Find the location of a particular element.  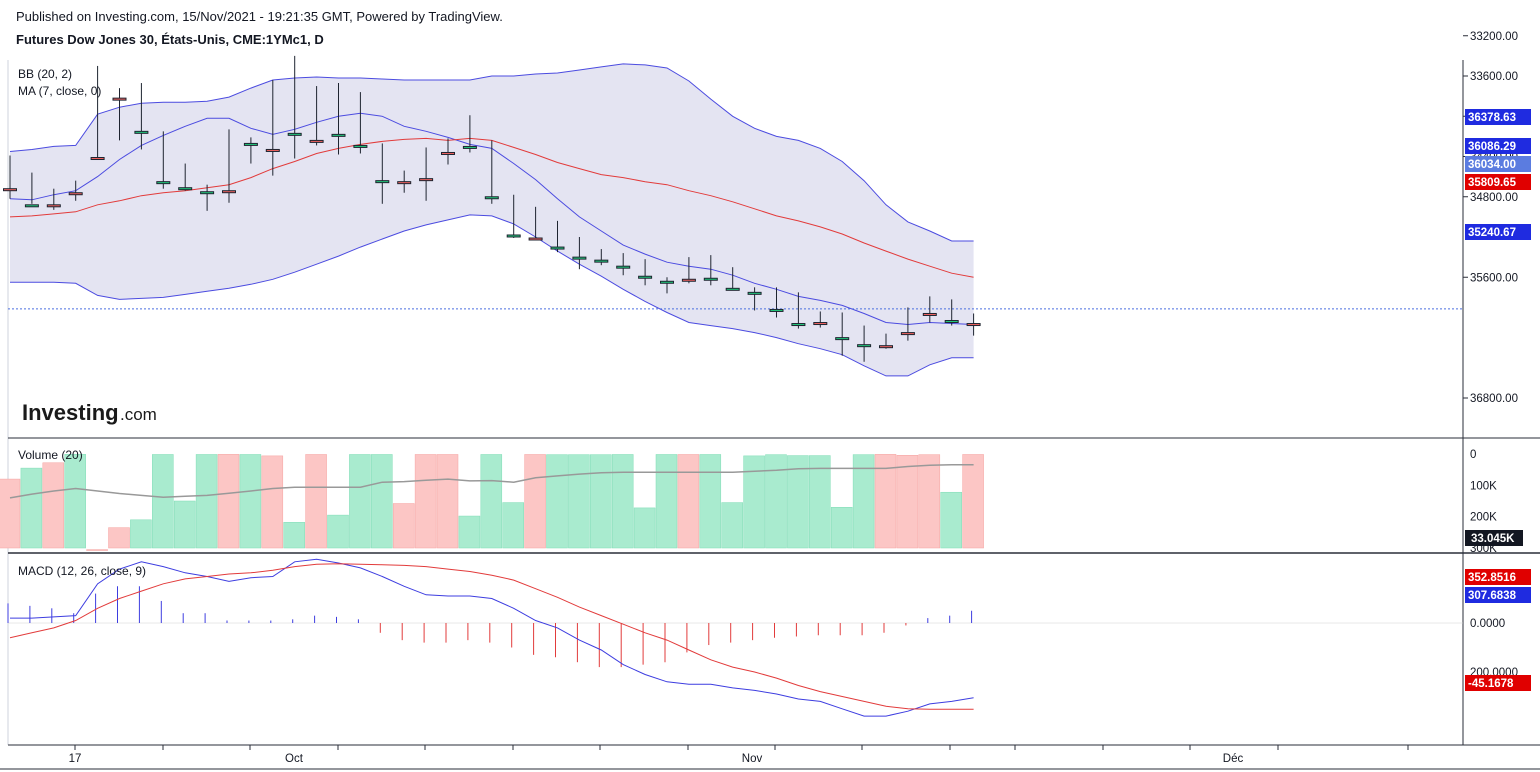

time-axis: 17 Oct Nov Déc is located at coordinates (739, 755).